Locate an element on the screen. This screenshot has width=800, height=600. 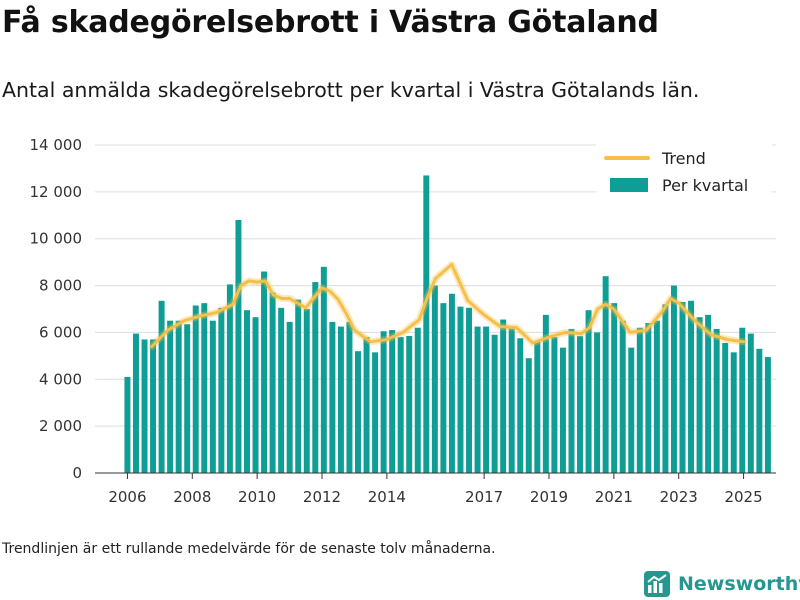
trend-series is located at coordinates (448, 305).